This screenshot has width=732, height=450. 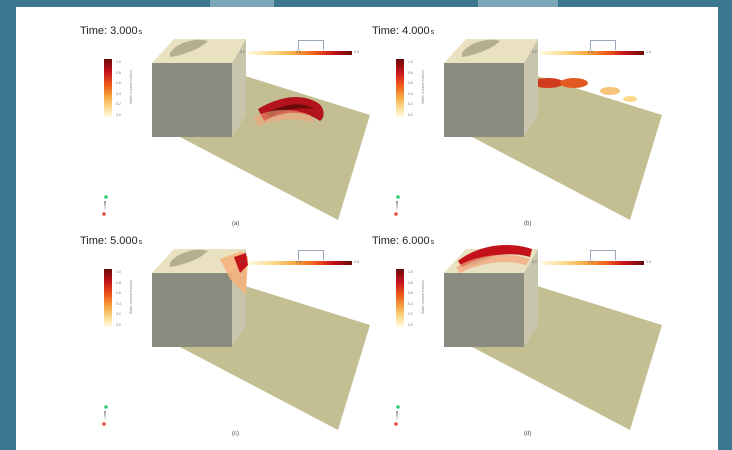 What do you see at coordinates (285, 118) in the screenshot?
I see `flow-halo` at bounding box center [285, 118].